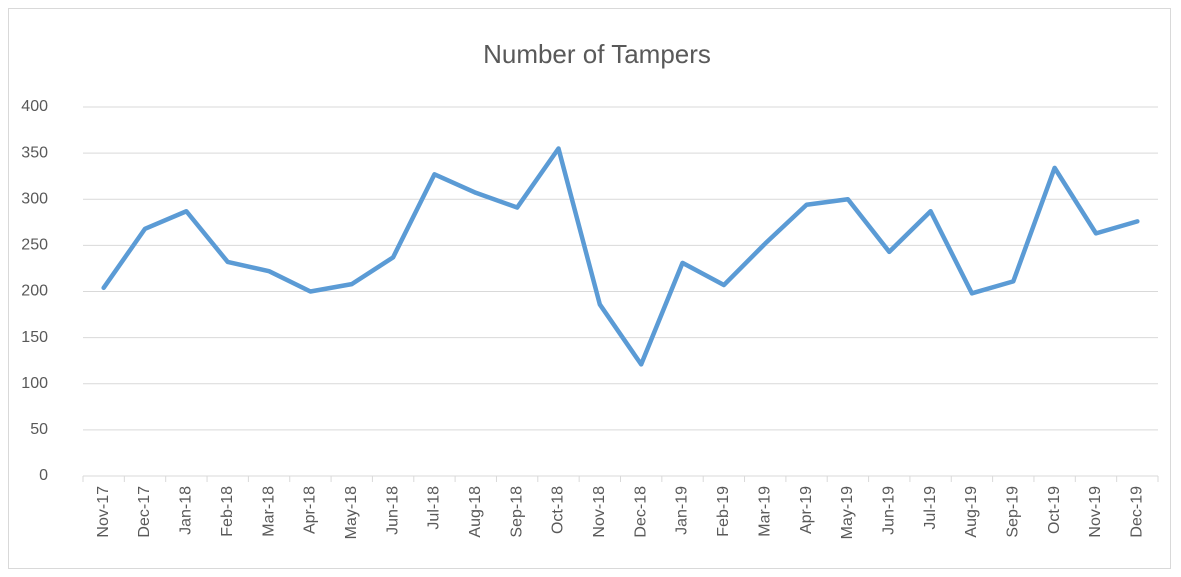 The height and width of the screenshot is (577, 1181). Describe the element at coordinates (392, 510) in the screenshot. I see `x-tick-label: Jun-18` at that location.